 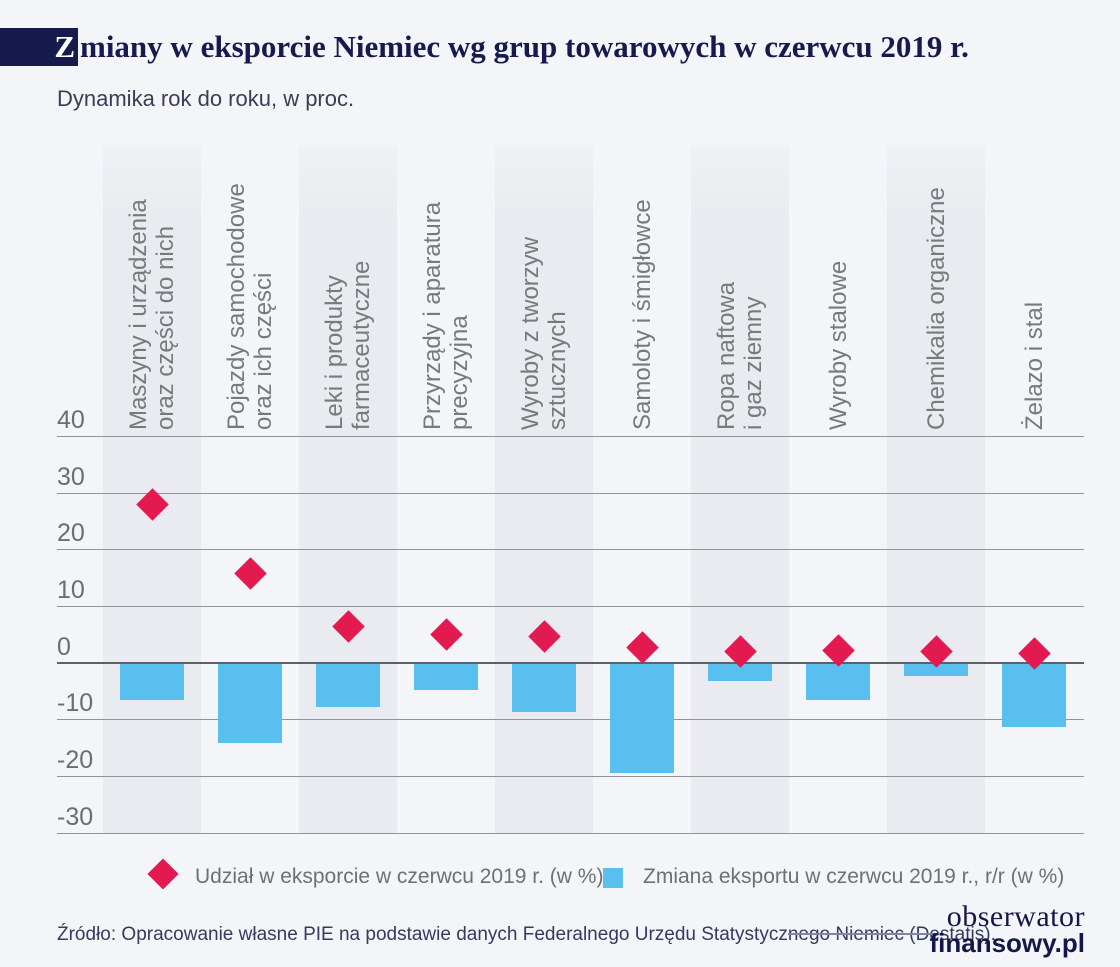 I want to click on y-tick-label: -30, so click(x=75, y=816).